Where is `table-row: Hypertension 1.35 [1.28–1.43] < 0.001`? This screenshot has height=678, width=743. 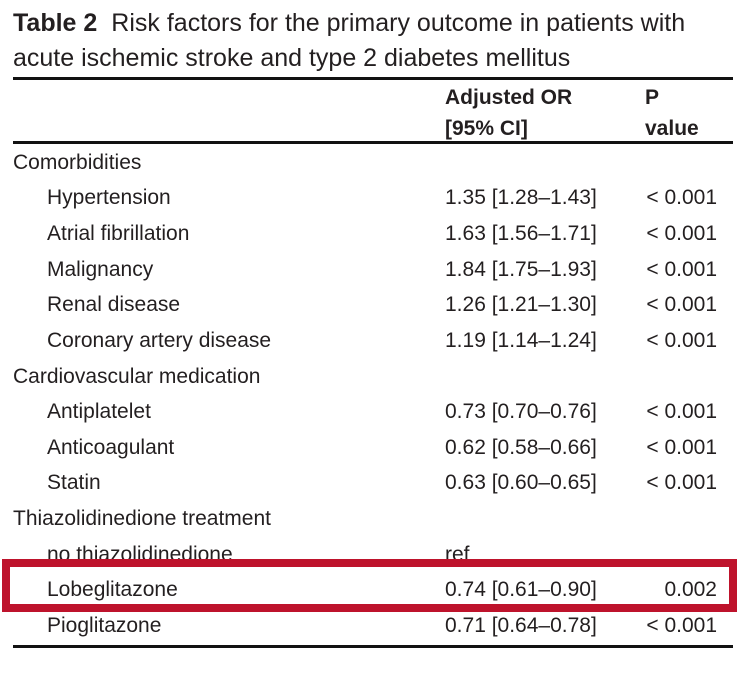
table-row: Hypertension 1.35 [1.28–1.43] < 0.001 is located at coordinates (371, 199).